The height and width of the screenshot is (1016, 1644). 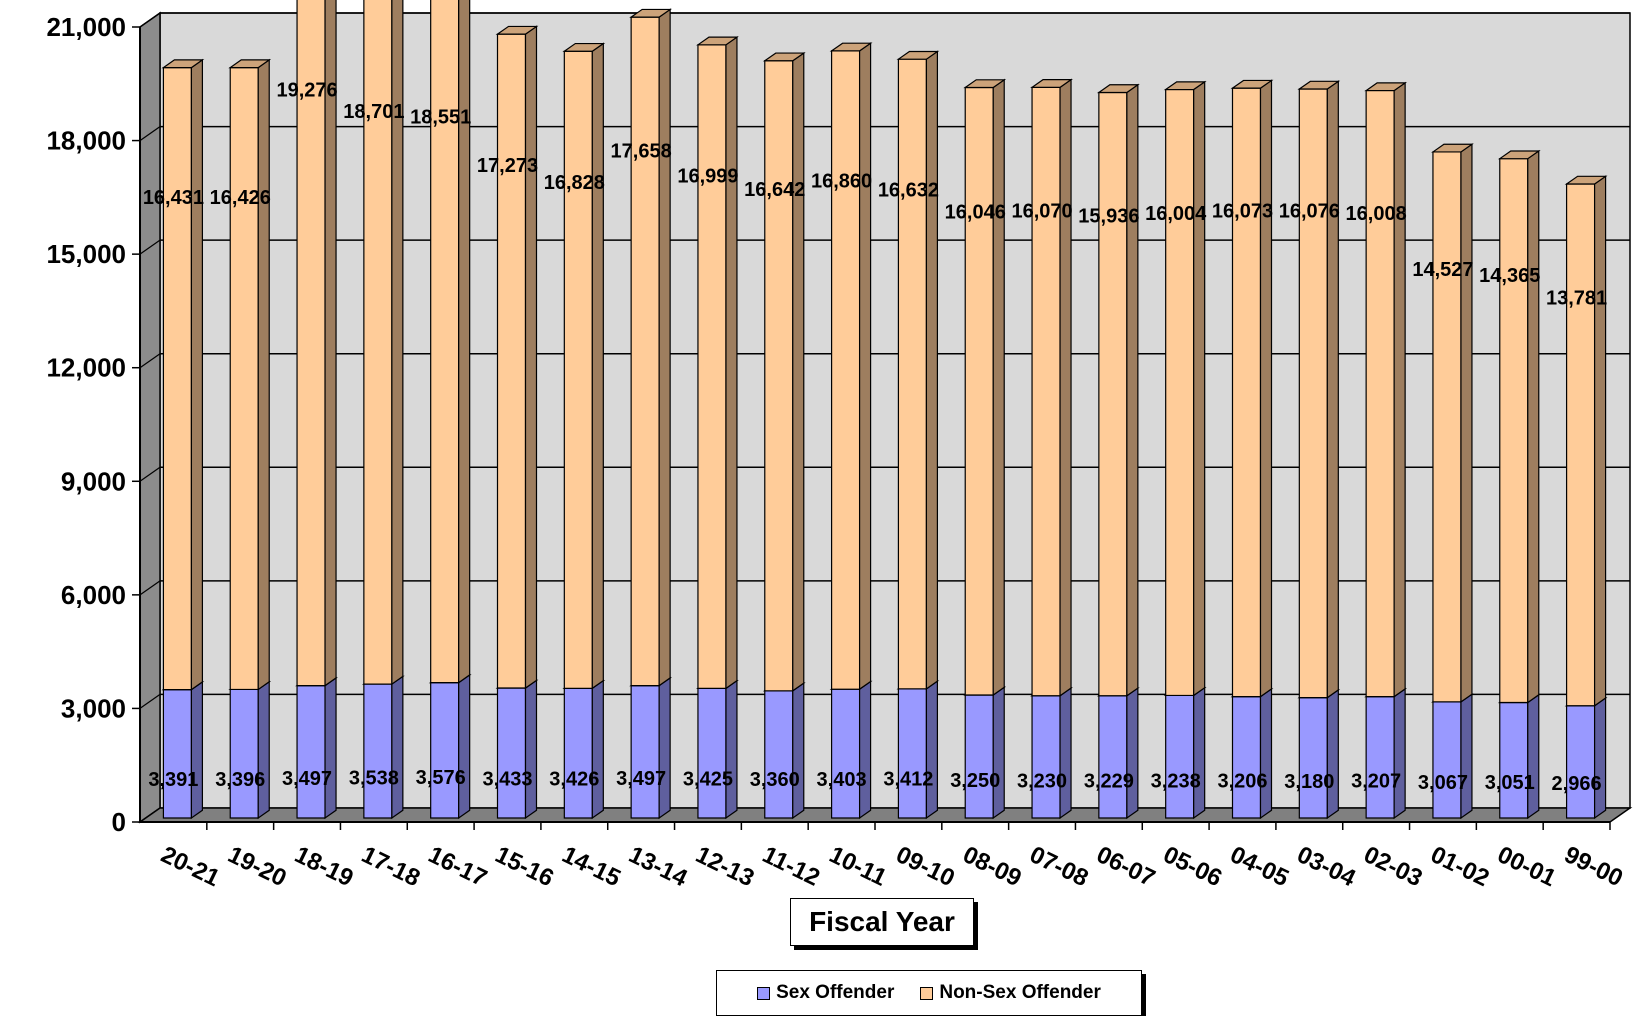 What do you see at coordinates (1176, 214) in the screenshot?
I see `data-label-non-sex-offender: 16,004` at bounding box center [1176, 214].